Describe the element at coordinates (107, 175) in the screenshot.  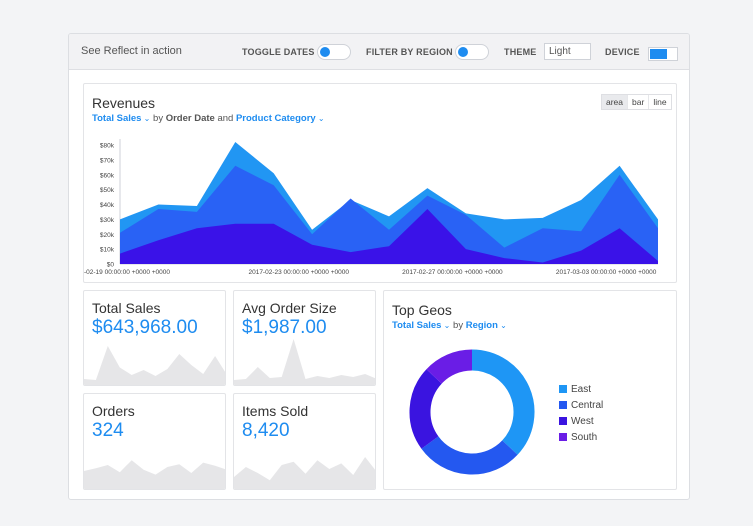
I see `y-tick-label: $60k` at that location.